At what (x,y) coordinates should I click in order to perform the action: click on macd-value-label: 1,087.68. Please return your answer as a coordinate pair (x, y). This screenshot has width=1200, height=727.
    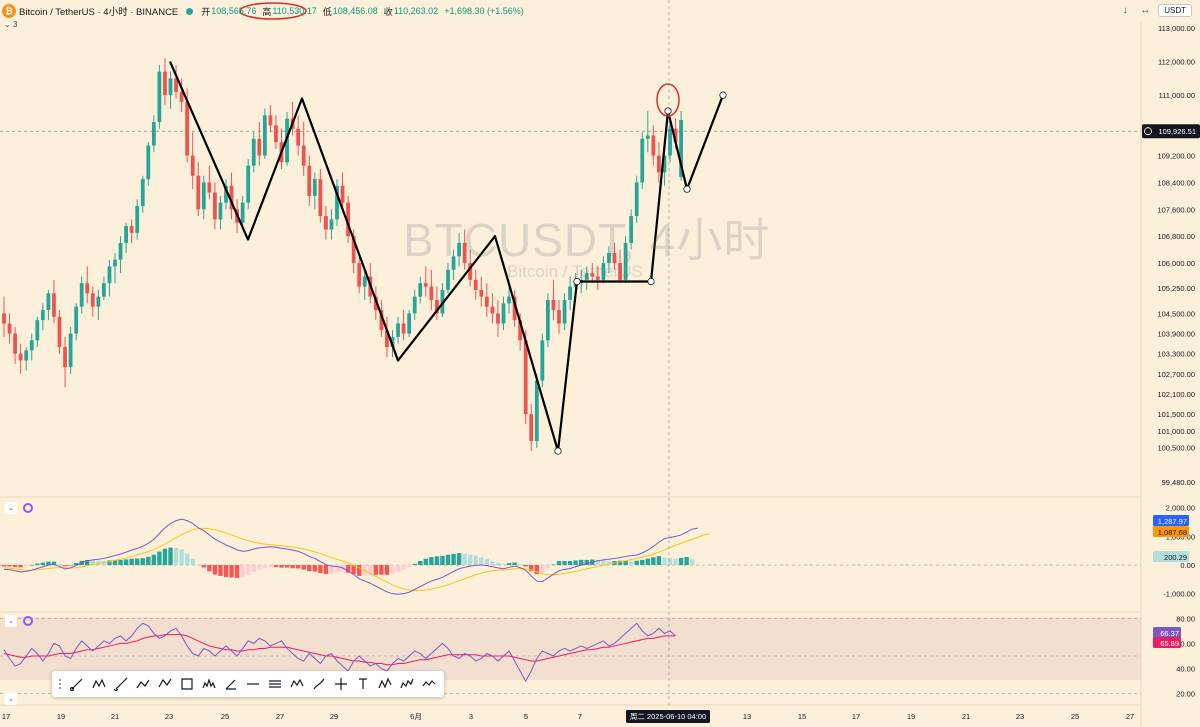
    Looking at the image, I should click on (1172, 532).